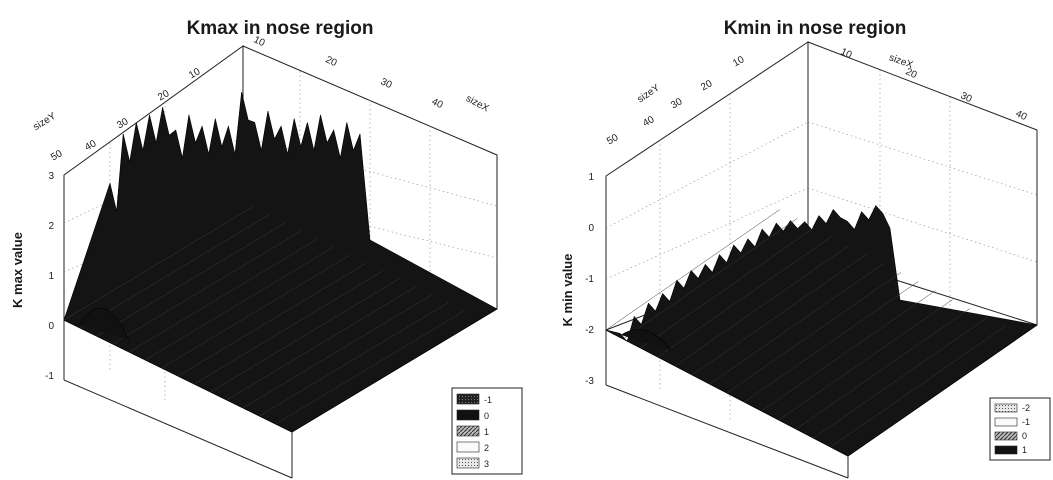 This screenshot has height=480, width=1053. I want to click on kmax-surface-dip, so click(104, 324).